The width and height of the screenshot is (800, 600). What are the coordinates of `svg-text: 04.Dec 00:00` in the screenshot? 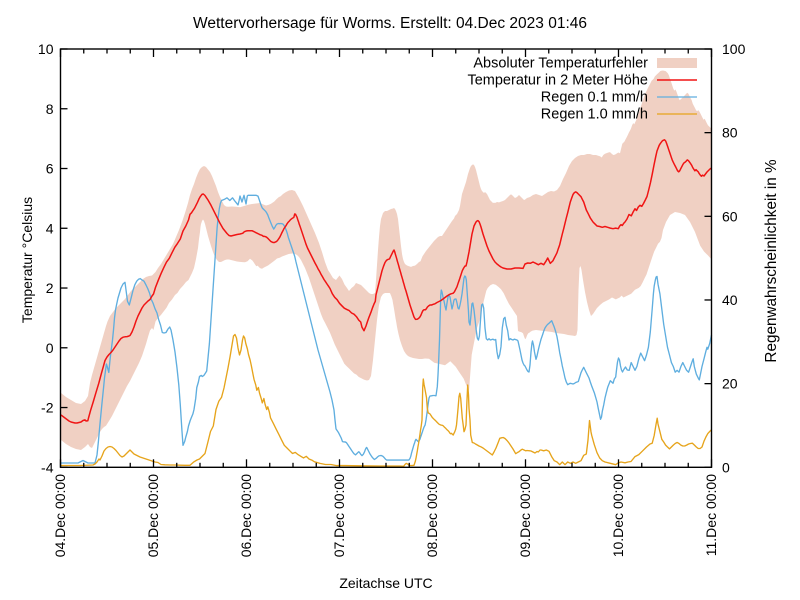 It's located at (60, 515).